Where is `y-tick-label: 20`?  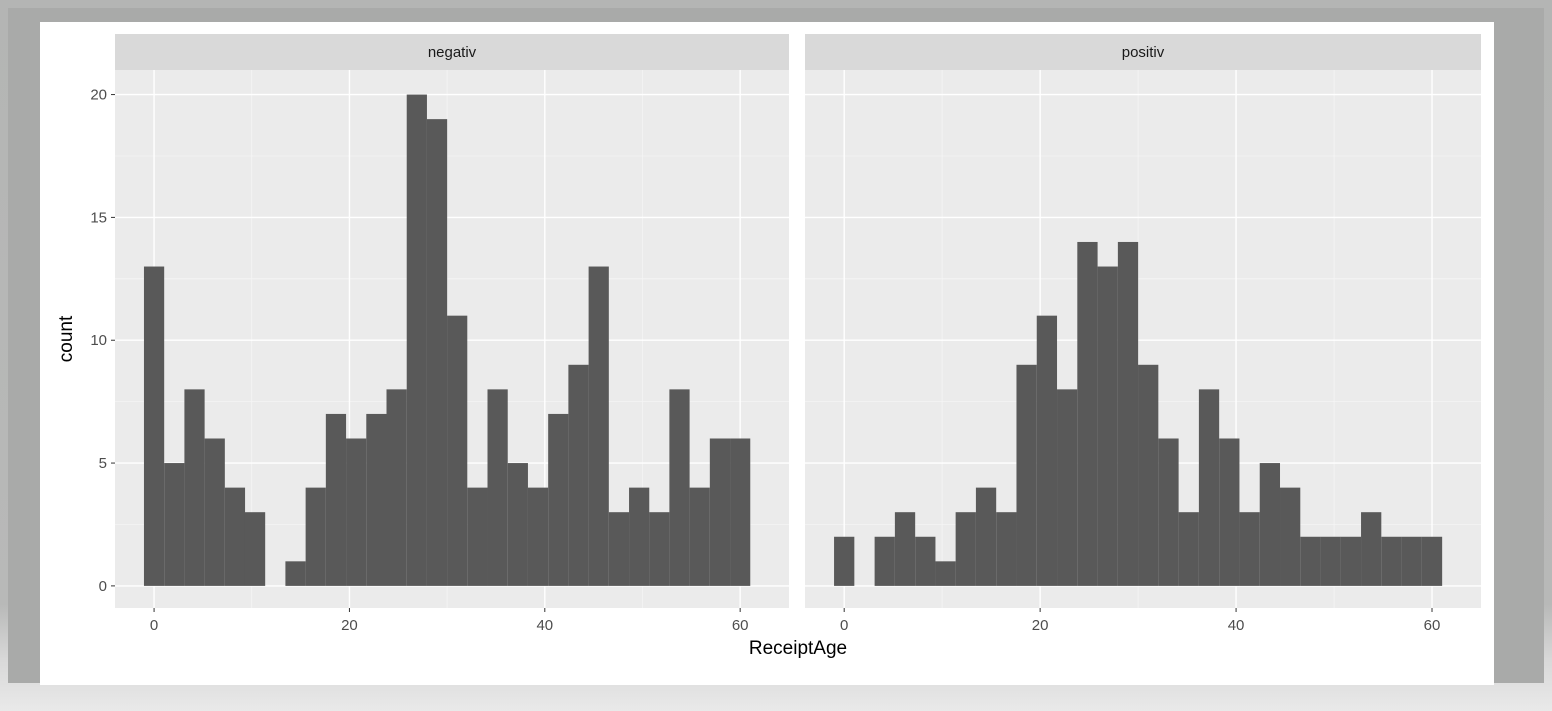 y-tick-label: 20 is located at coordinates (98, 95).